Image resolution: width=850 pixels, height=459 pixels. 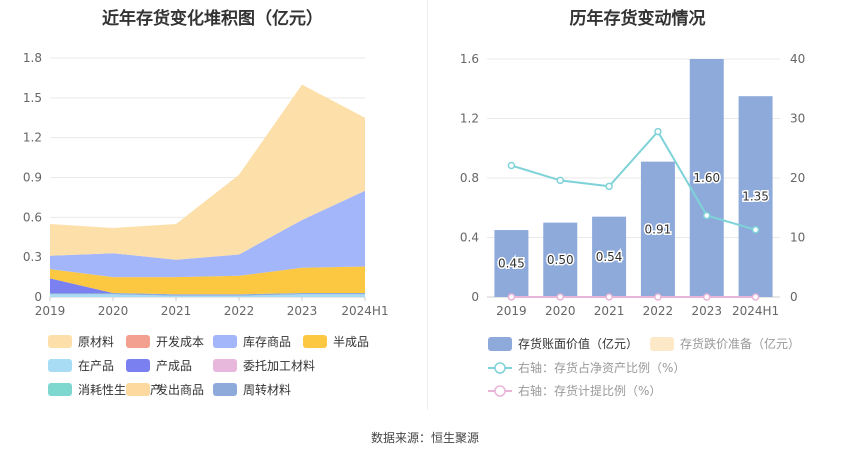 What do you see at coordinates (589, 390) in the screenshot?
I see `legend-label: 右轴：存货计提比例（%）` at bounding box center [589, 390].